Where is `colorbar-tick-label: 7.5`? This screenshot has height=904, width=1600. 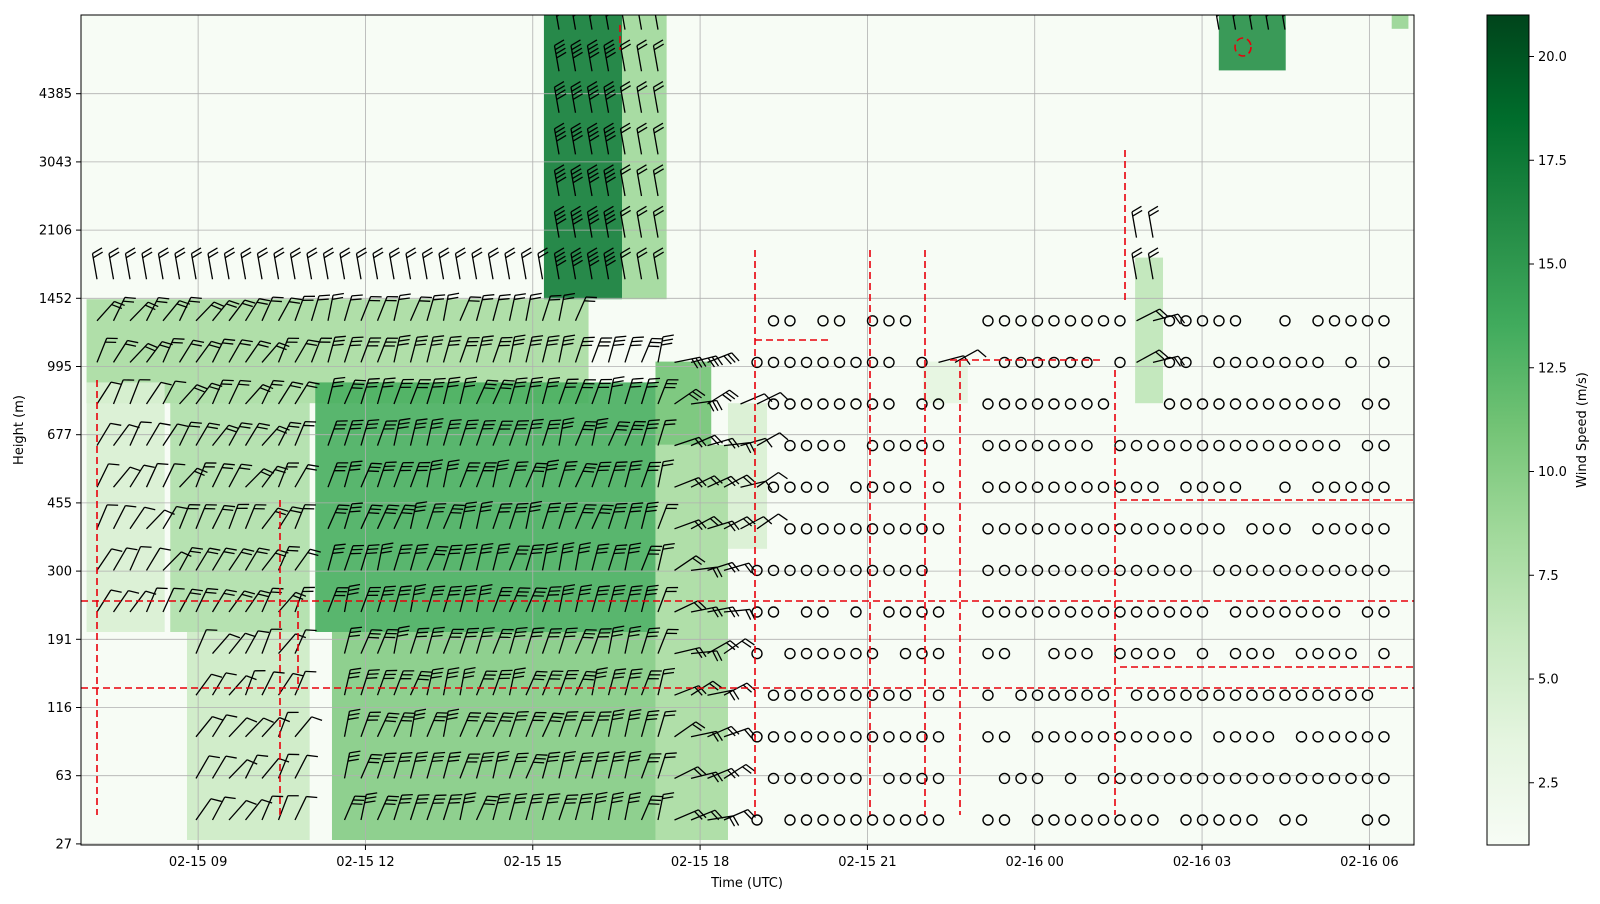
colorbar-tick-label: 7.5 is located at coordinates (1548, 576).